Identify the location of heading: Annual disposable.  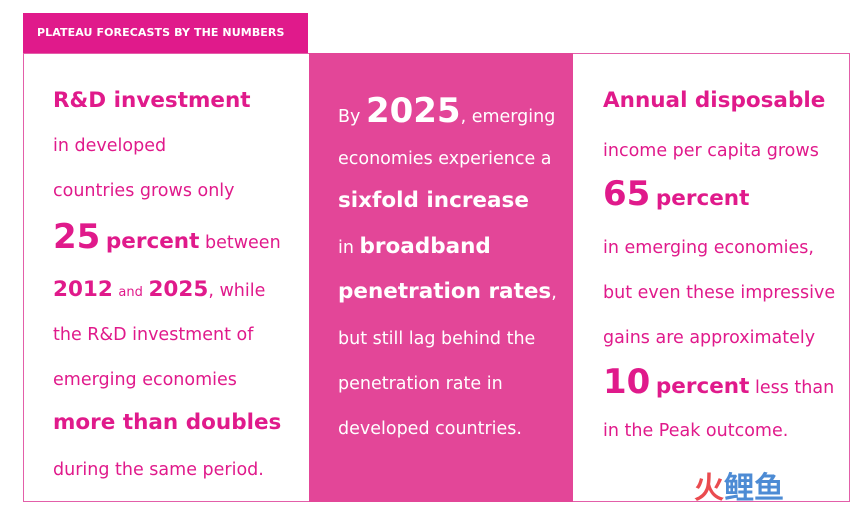
(714, 100).